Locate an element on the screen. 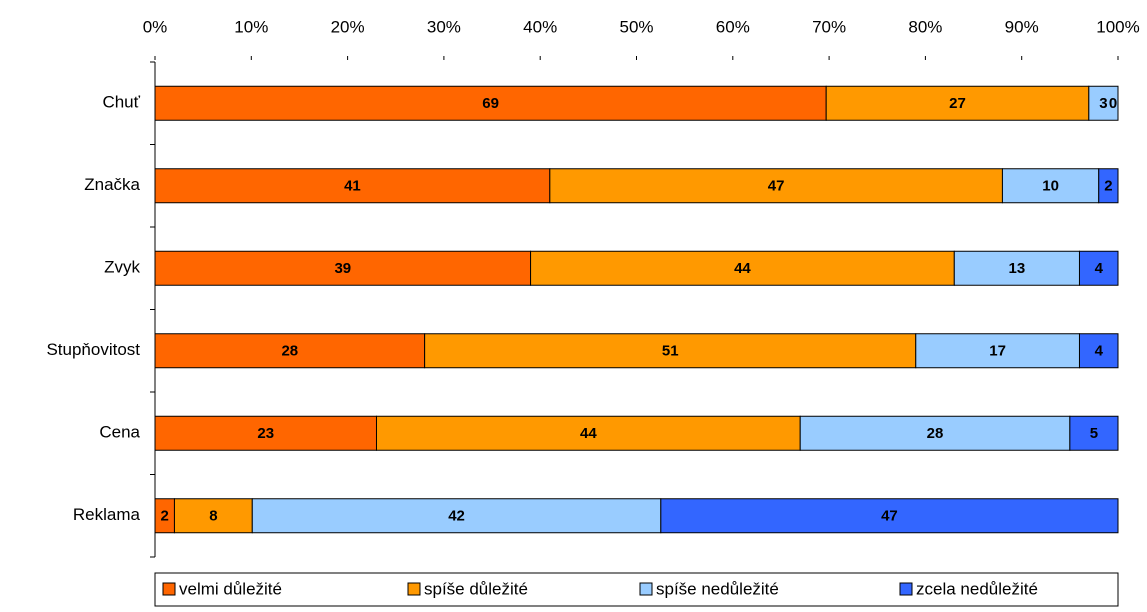  value-label: 17 is located at coordinates (997, 351).